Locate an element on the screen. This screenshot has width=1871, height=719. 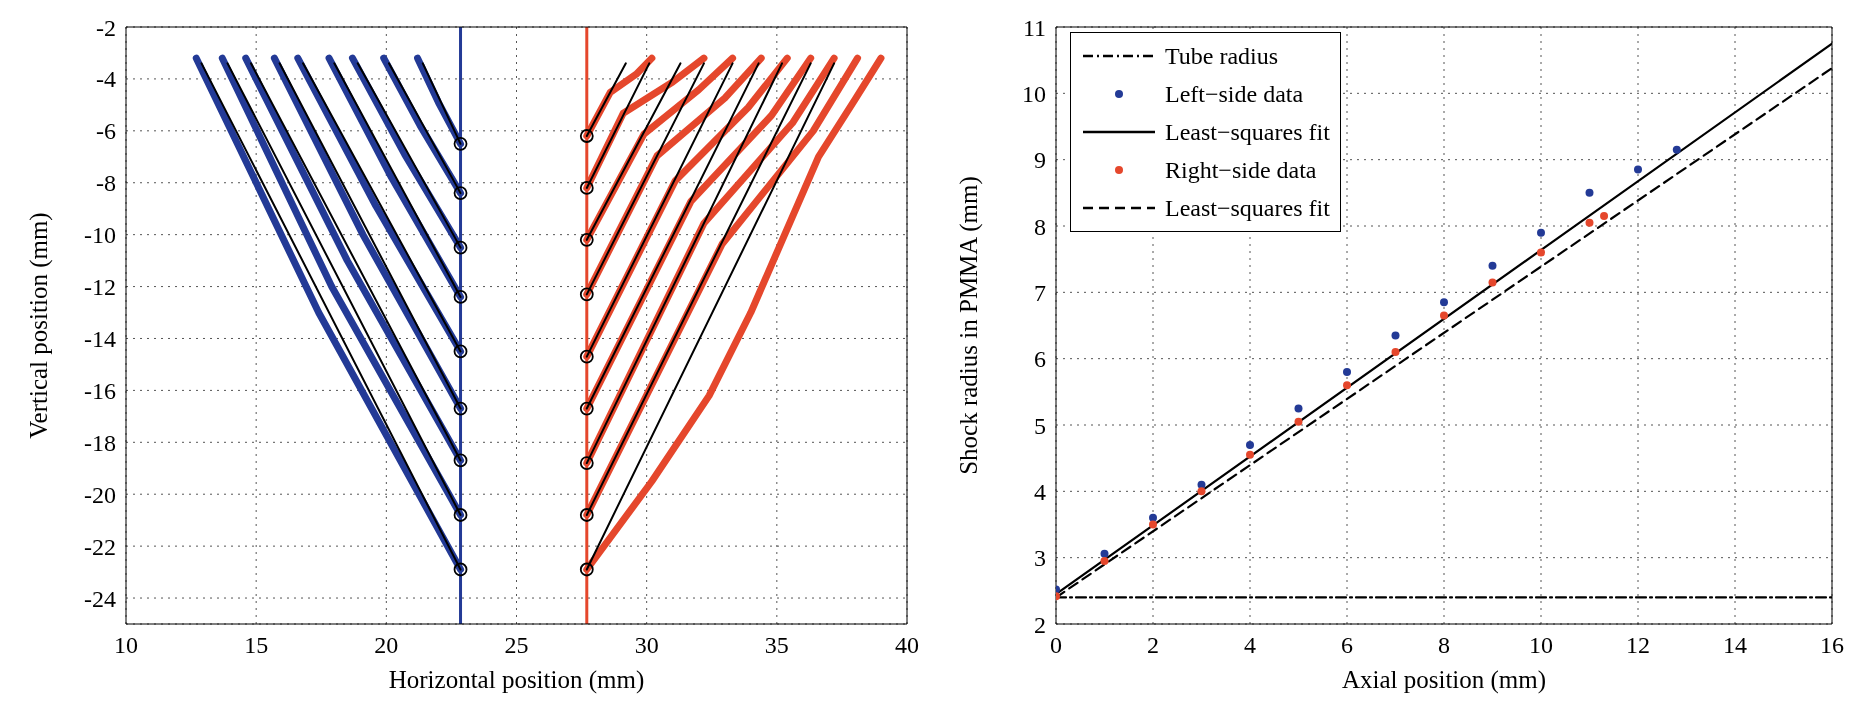
y-axis-title: Shock radius in PMMA (mm) is located at coordinates (968, 325).